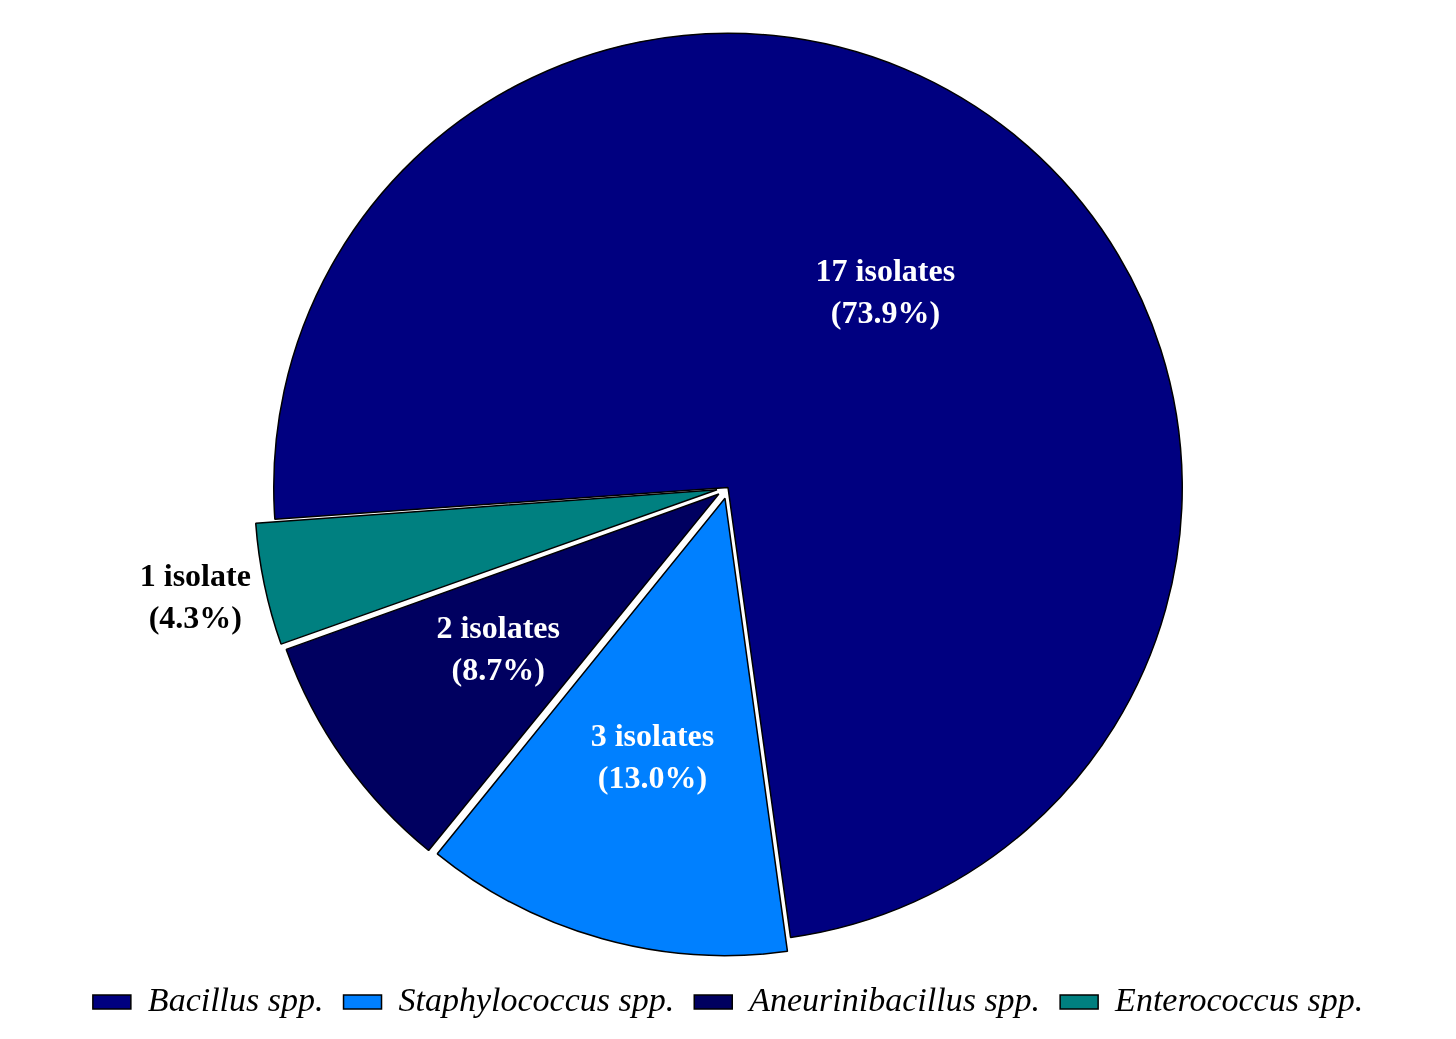 The height and width of the screenshot is (1039, 1456). What do you see at coordinates (894, 999) in the screenshot?
I see `legend-label: Aneurinibacillus spp.` at bounding box center [894, 999].